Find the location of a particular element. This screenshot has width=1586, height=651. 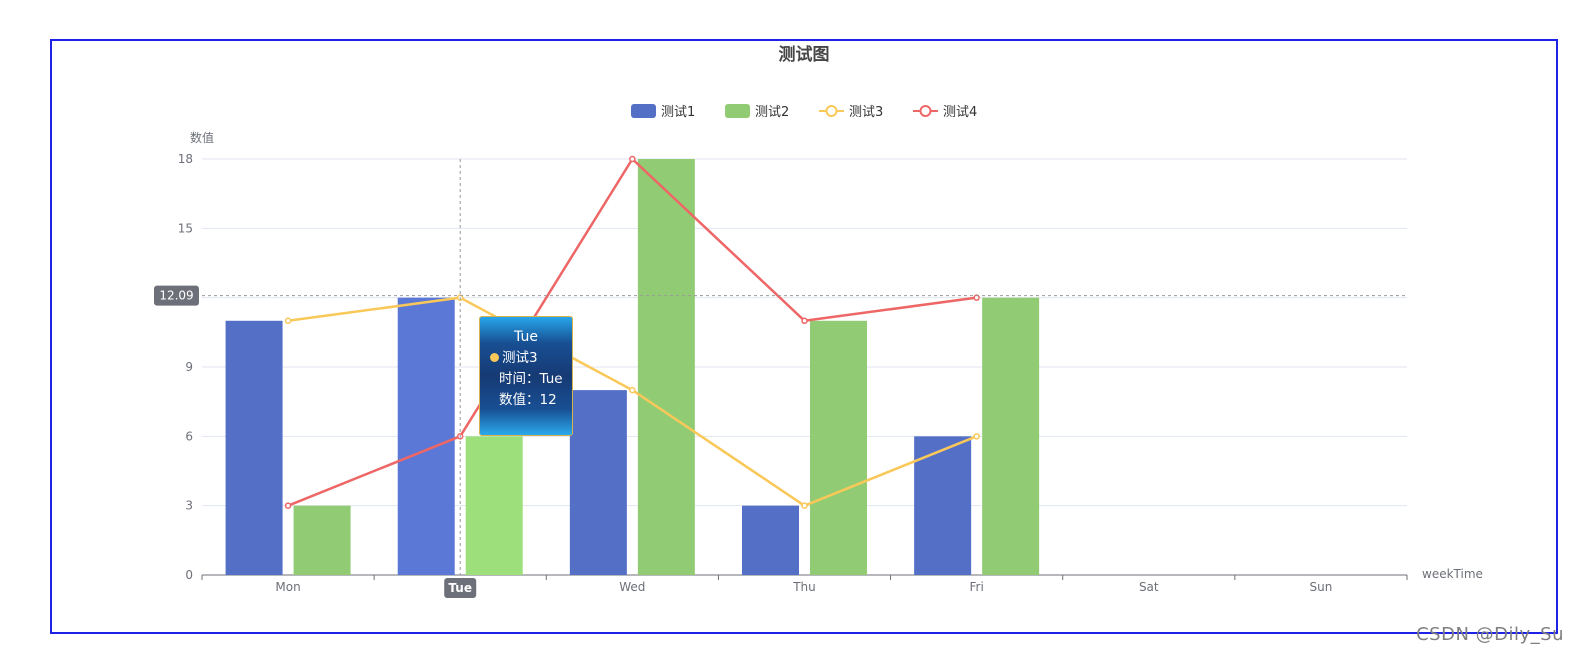

point-测试4-Wed is located at coordinates (632, 159).